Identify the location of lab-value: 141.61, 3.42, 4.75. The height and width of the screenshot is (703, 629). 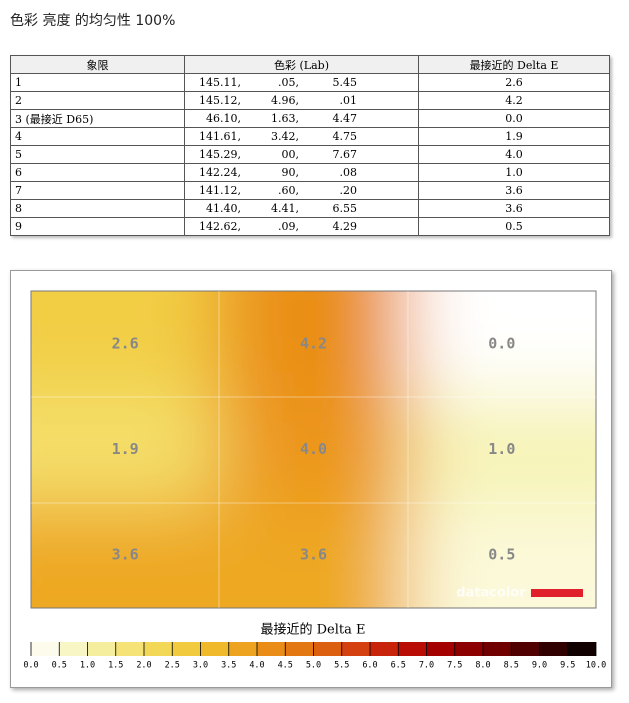
(301, 136).